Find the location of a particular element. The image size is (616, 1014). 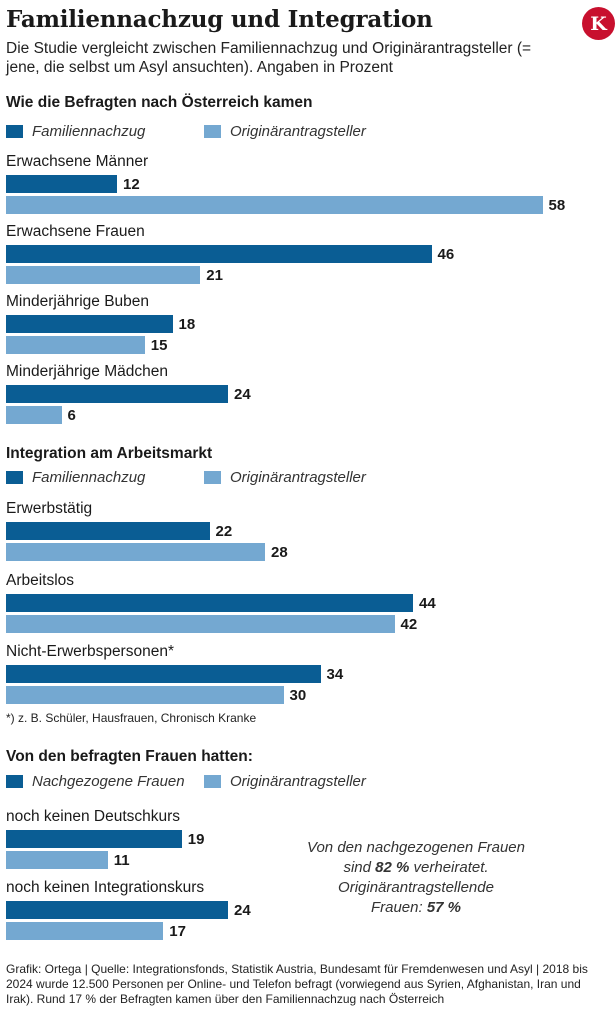

legend-1: Familiennachzug Originärantragsteller is located at coordinates (256, 131).